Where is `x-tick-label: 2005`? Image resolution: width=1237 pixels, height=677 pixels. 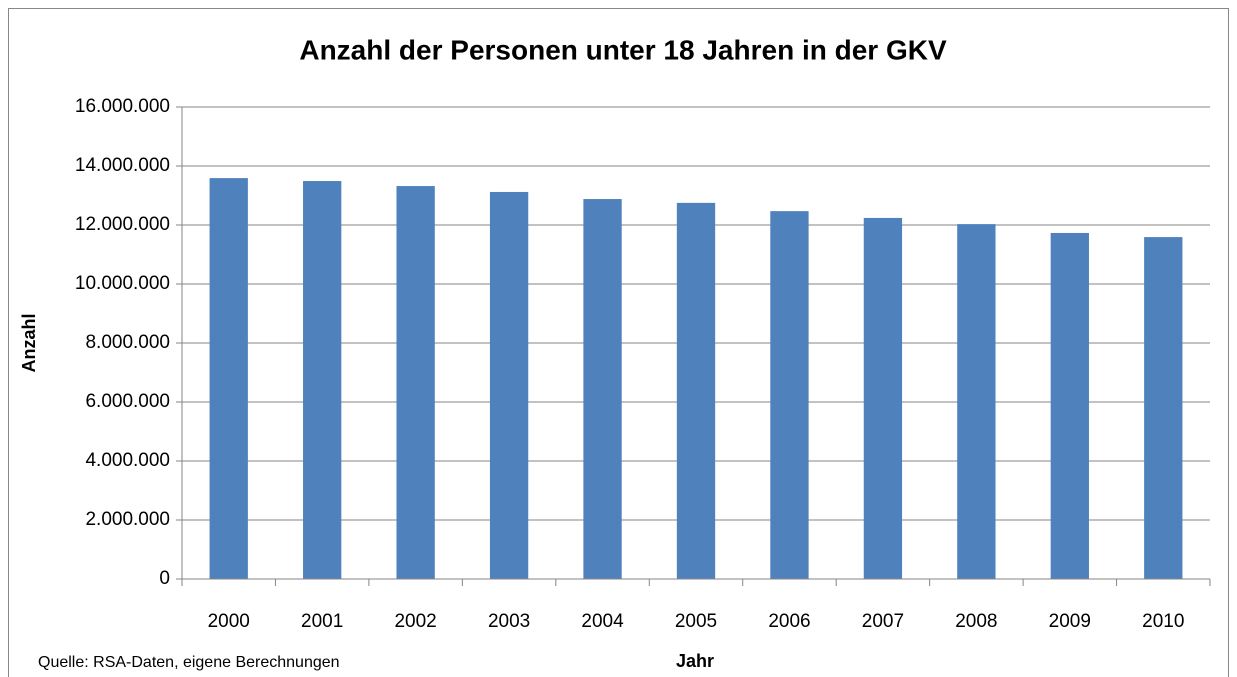
x-tick-label: 2005 is located at coordinates (696, 621).